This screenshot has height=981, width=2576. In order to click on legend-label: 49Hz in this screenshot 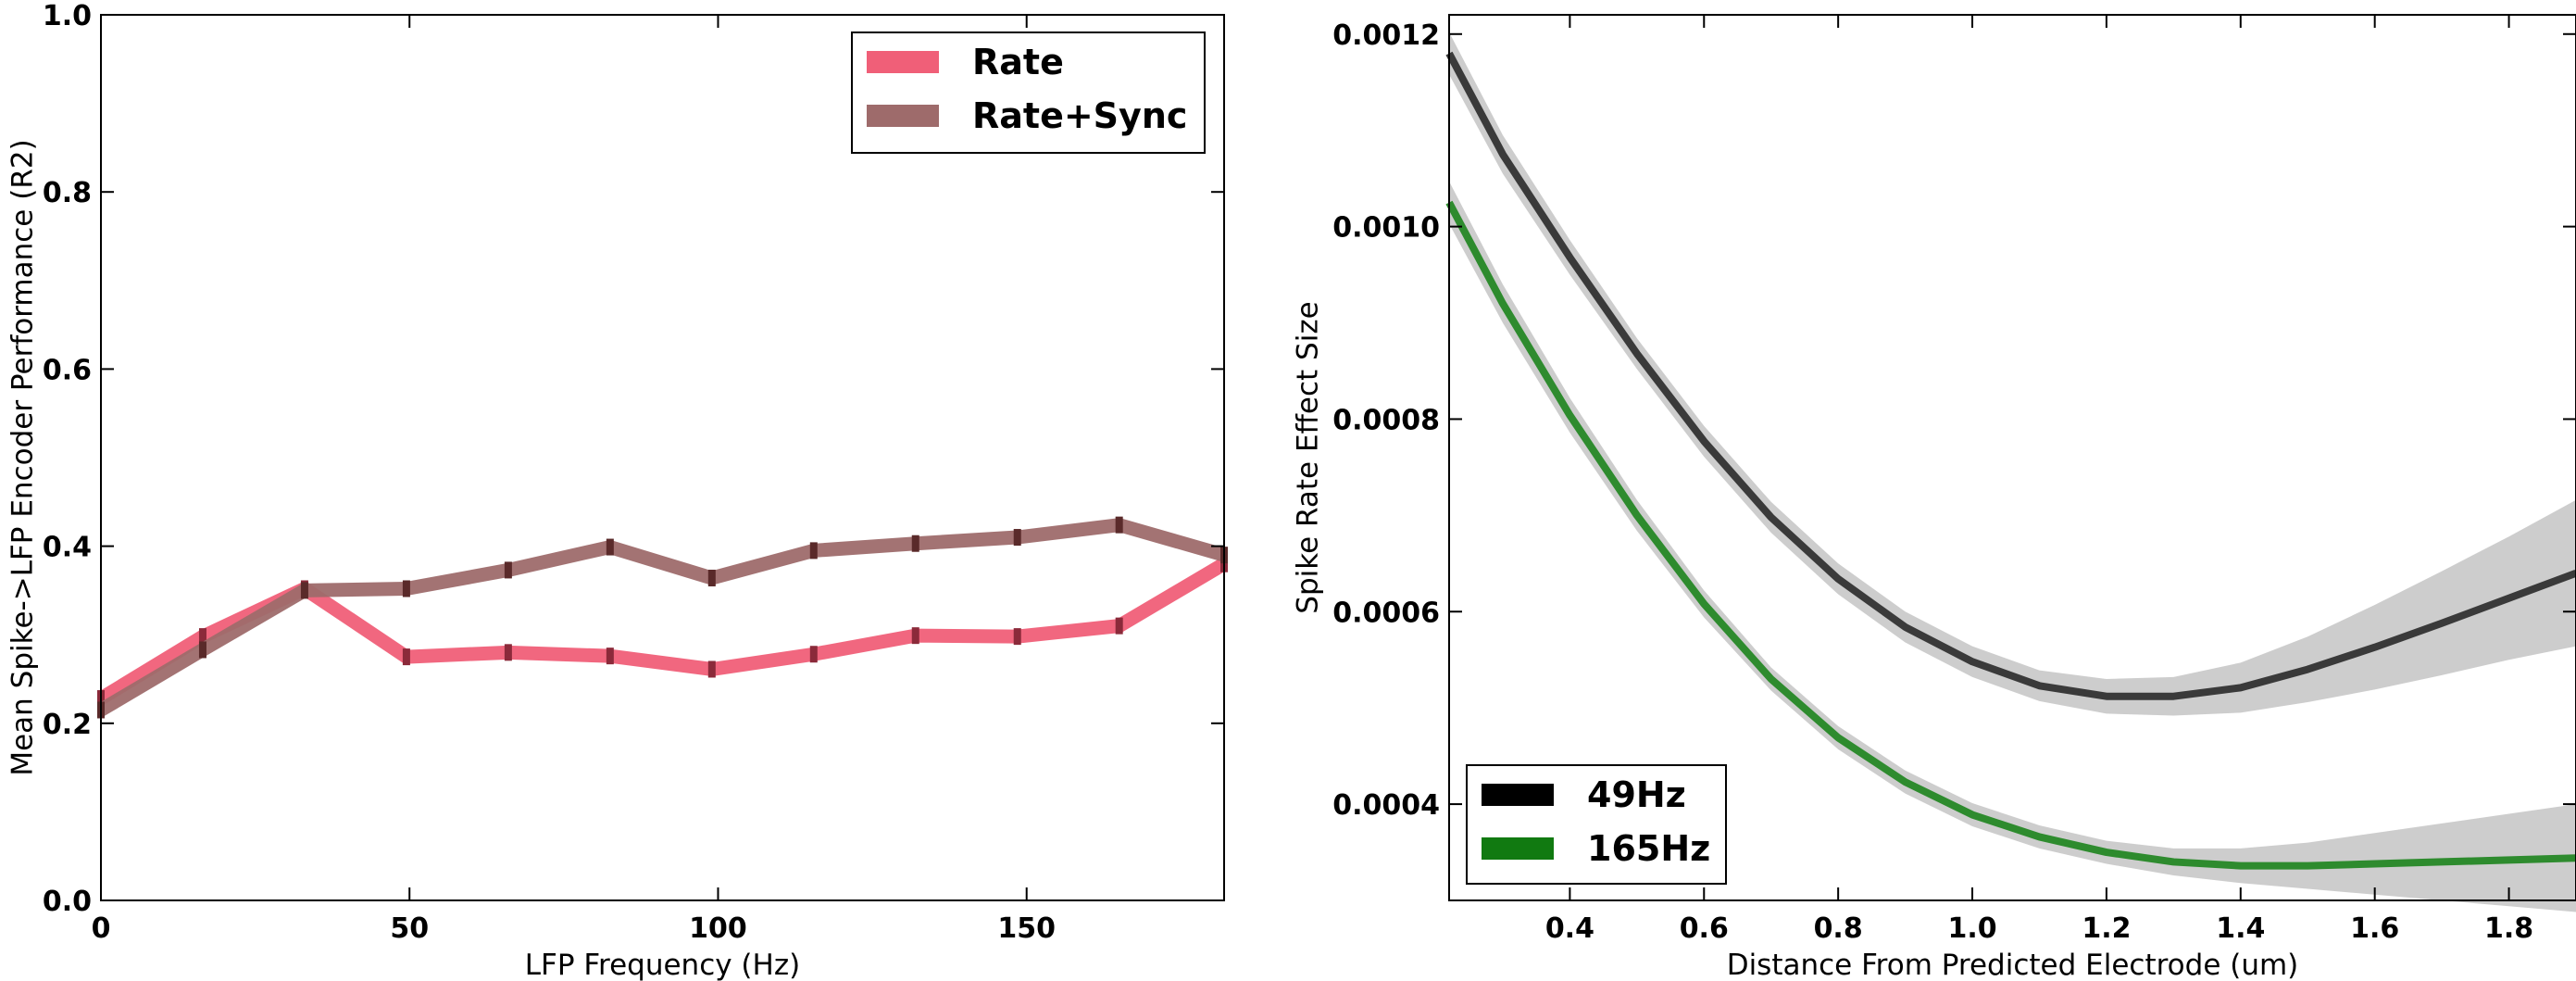, I will do `click(1636, 794)`.